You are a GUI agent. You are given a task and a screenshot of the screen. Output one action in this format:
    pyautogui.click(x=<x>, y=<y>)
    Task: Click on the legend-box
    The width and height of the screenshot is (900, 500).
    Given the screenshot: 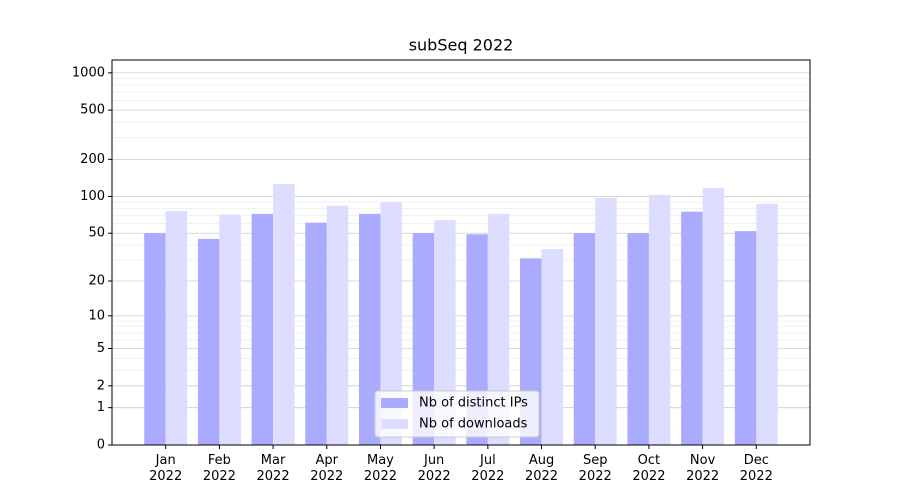 What is the action you would take?
    pyautogui.click(x=457, y=414)
    